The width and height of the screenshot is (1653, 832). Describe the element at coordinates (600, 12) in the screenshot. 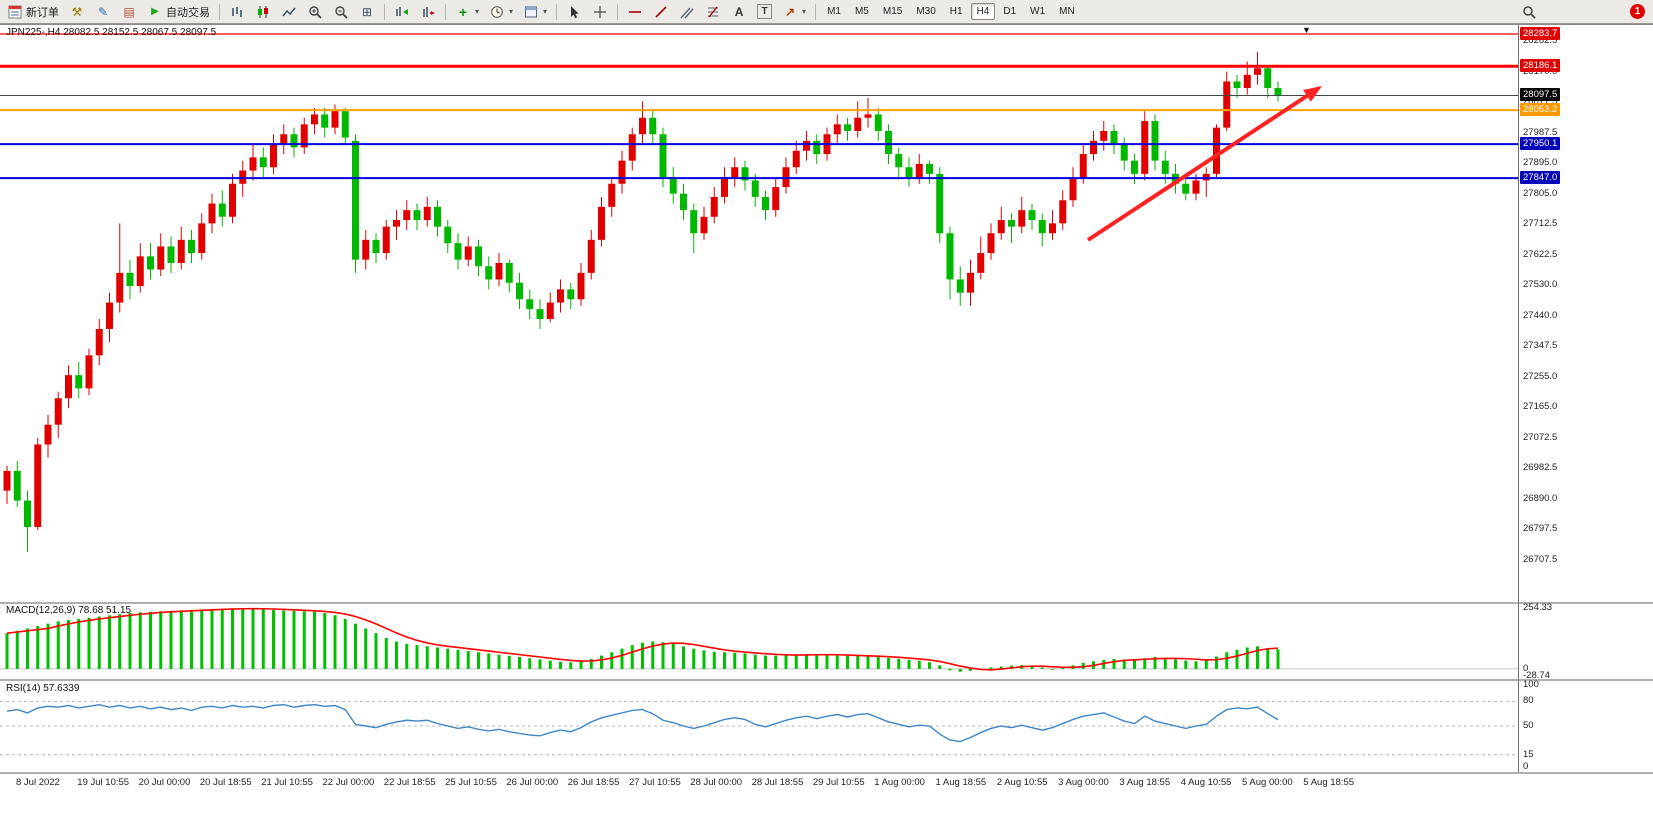

I see `crosshair-button` at that location.